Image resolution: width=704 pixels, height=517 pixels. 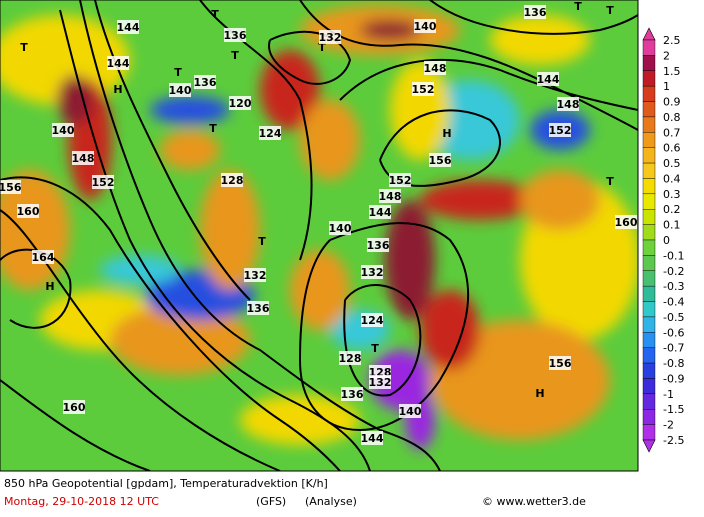 I want to click on colorbar-label: 0.2, so click(x=672, y=209).